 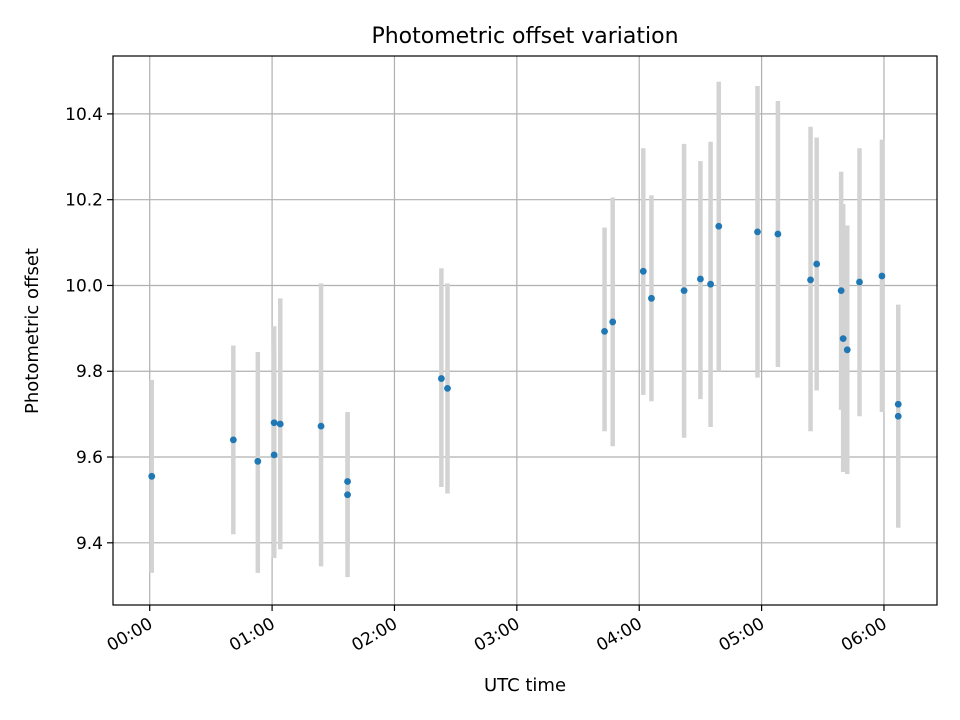 I want to click on y-tick-label: 9.8, so click(x=89, y=372).